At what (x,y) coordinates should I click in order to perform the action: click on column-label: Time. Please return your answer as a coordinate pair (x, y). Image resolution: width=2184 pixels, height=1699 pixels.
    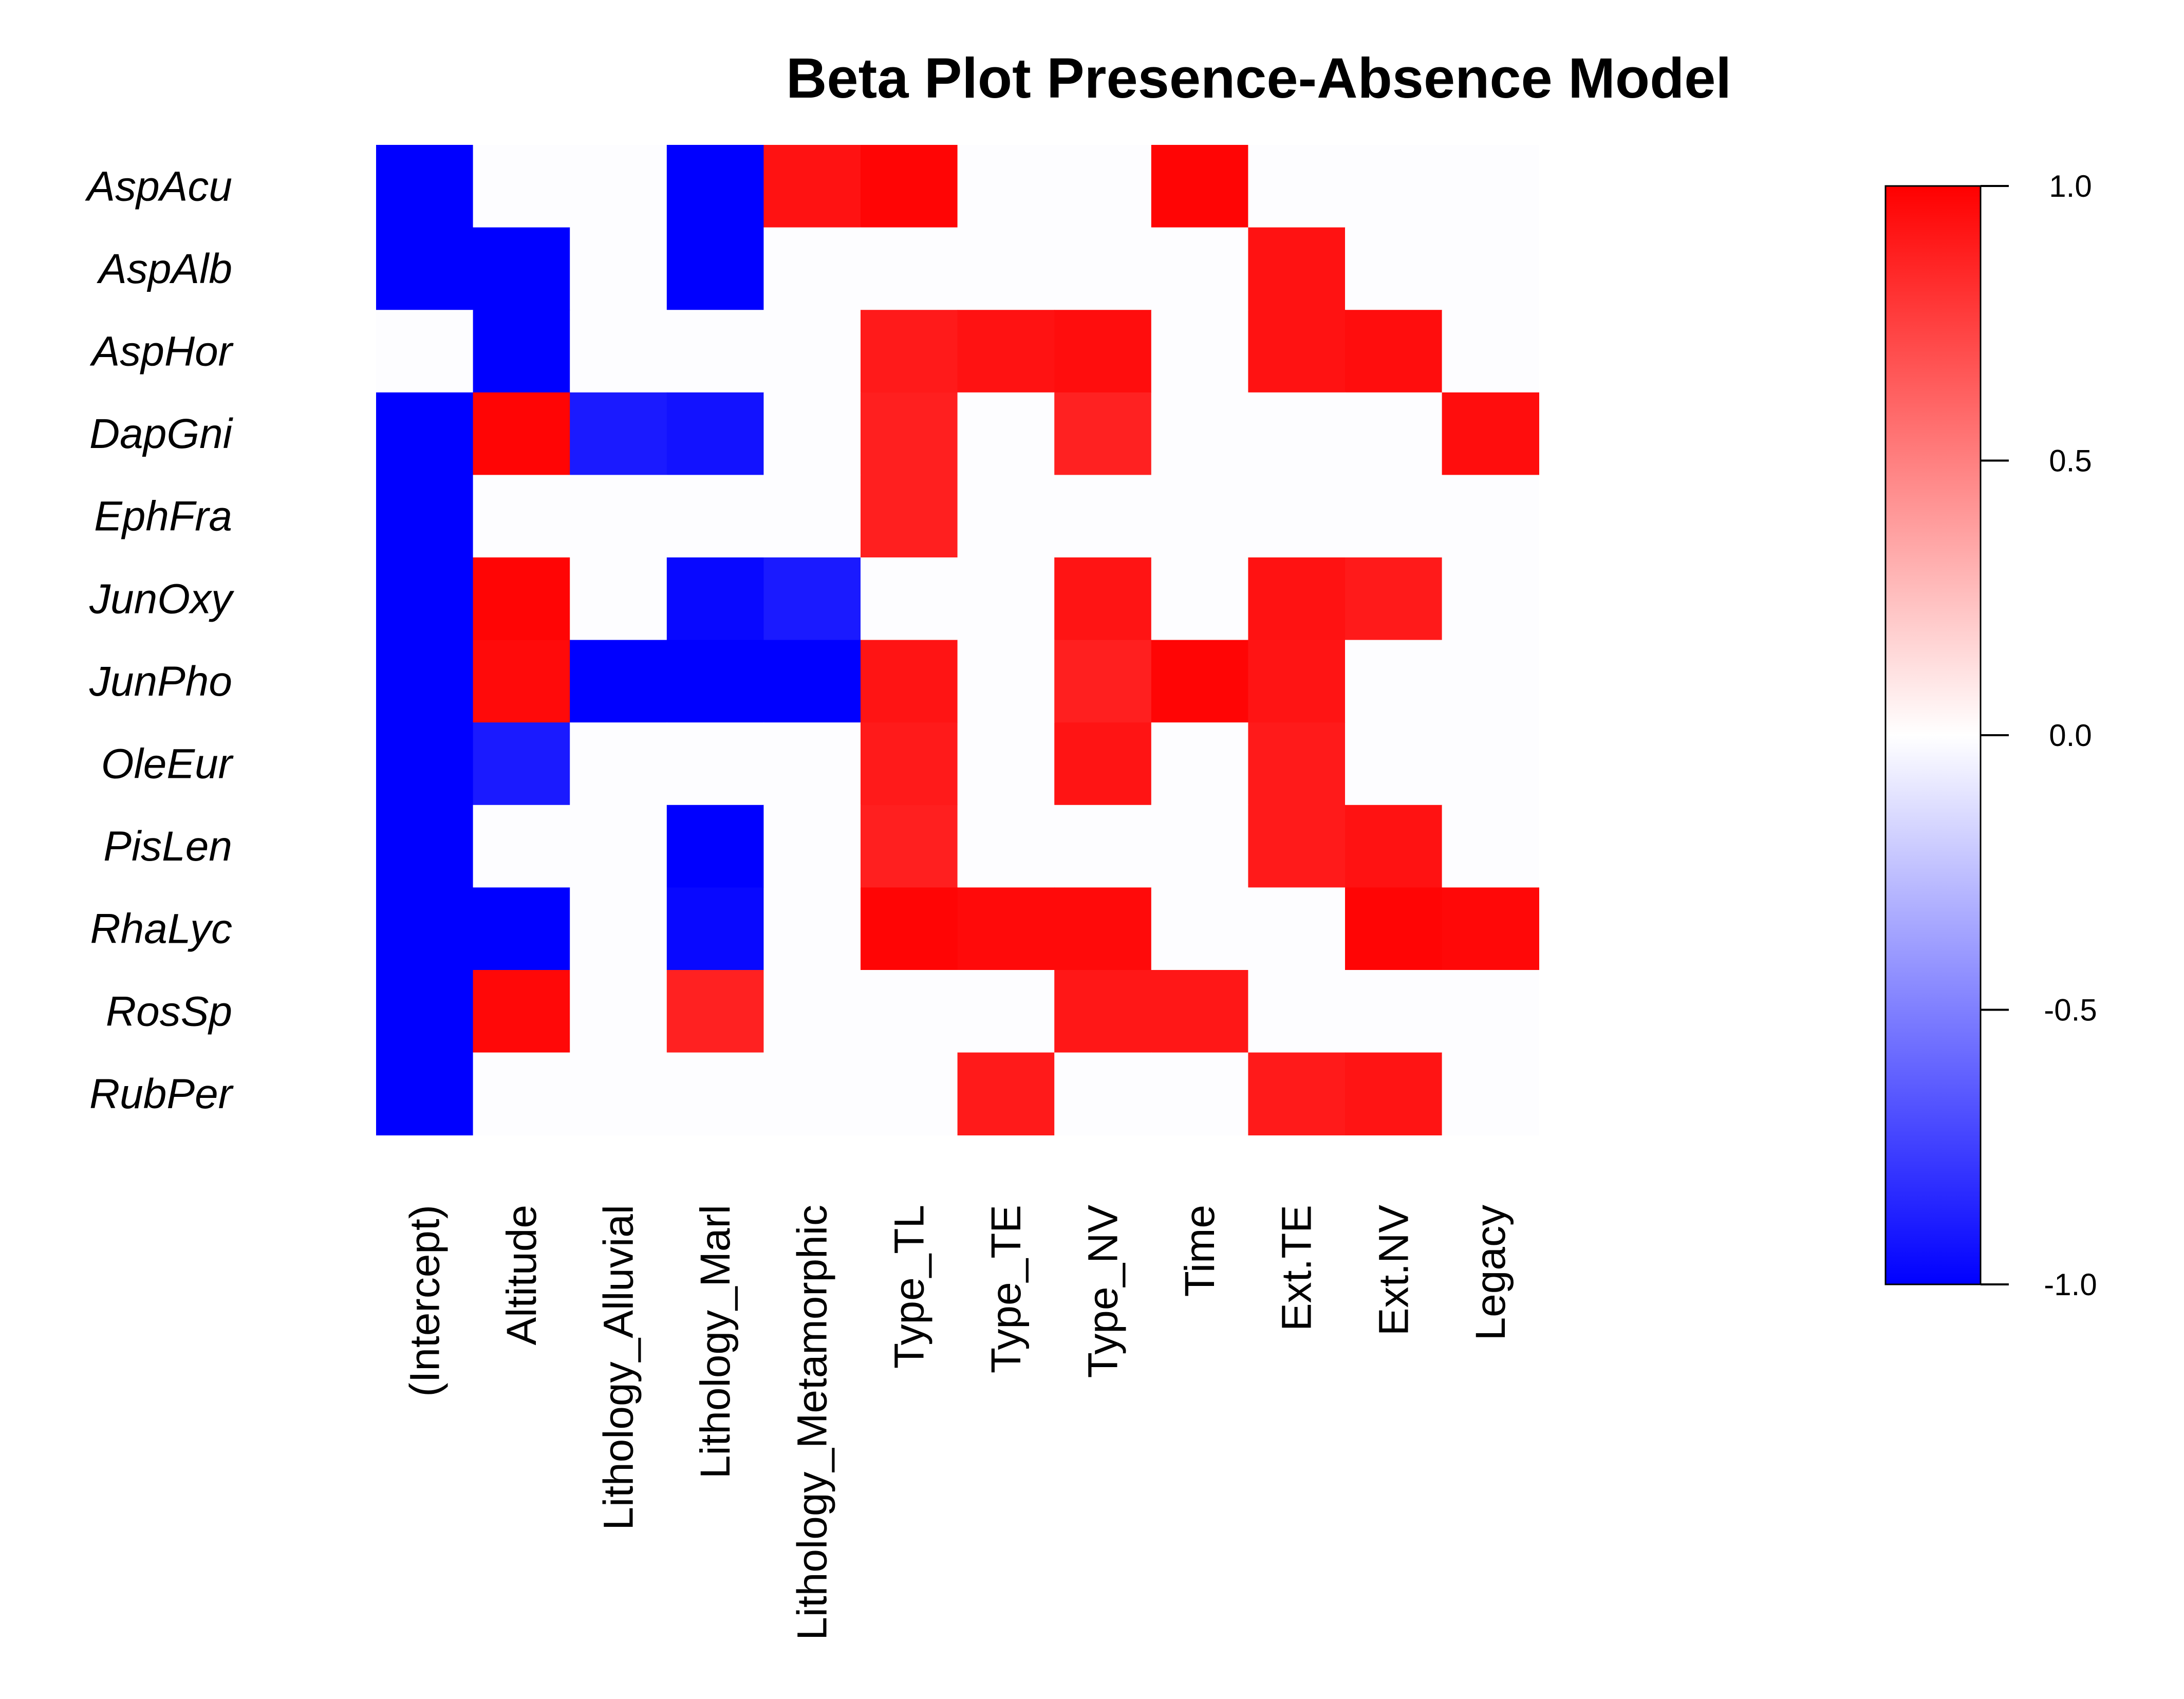
    Looking at the image, I should click on (1200, 1251).